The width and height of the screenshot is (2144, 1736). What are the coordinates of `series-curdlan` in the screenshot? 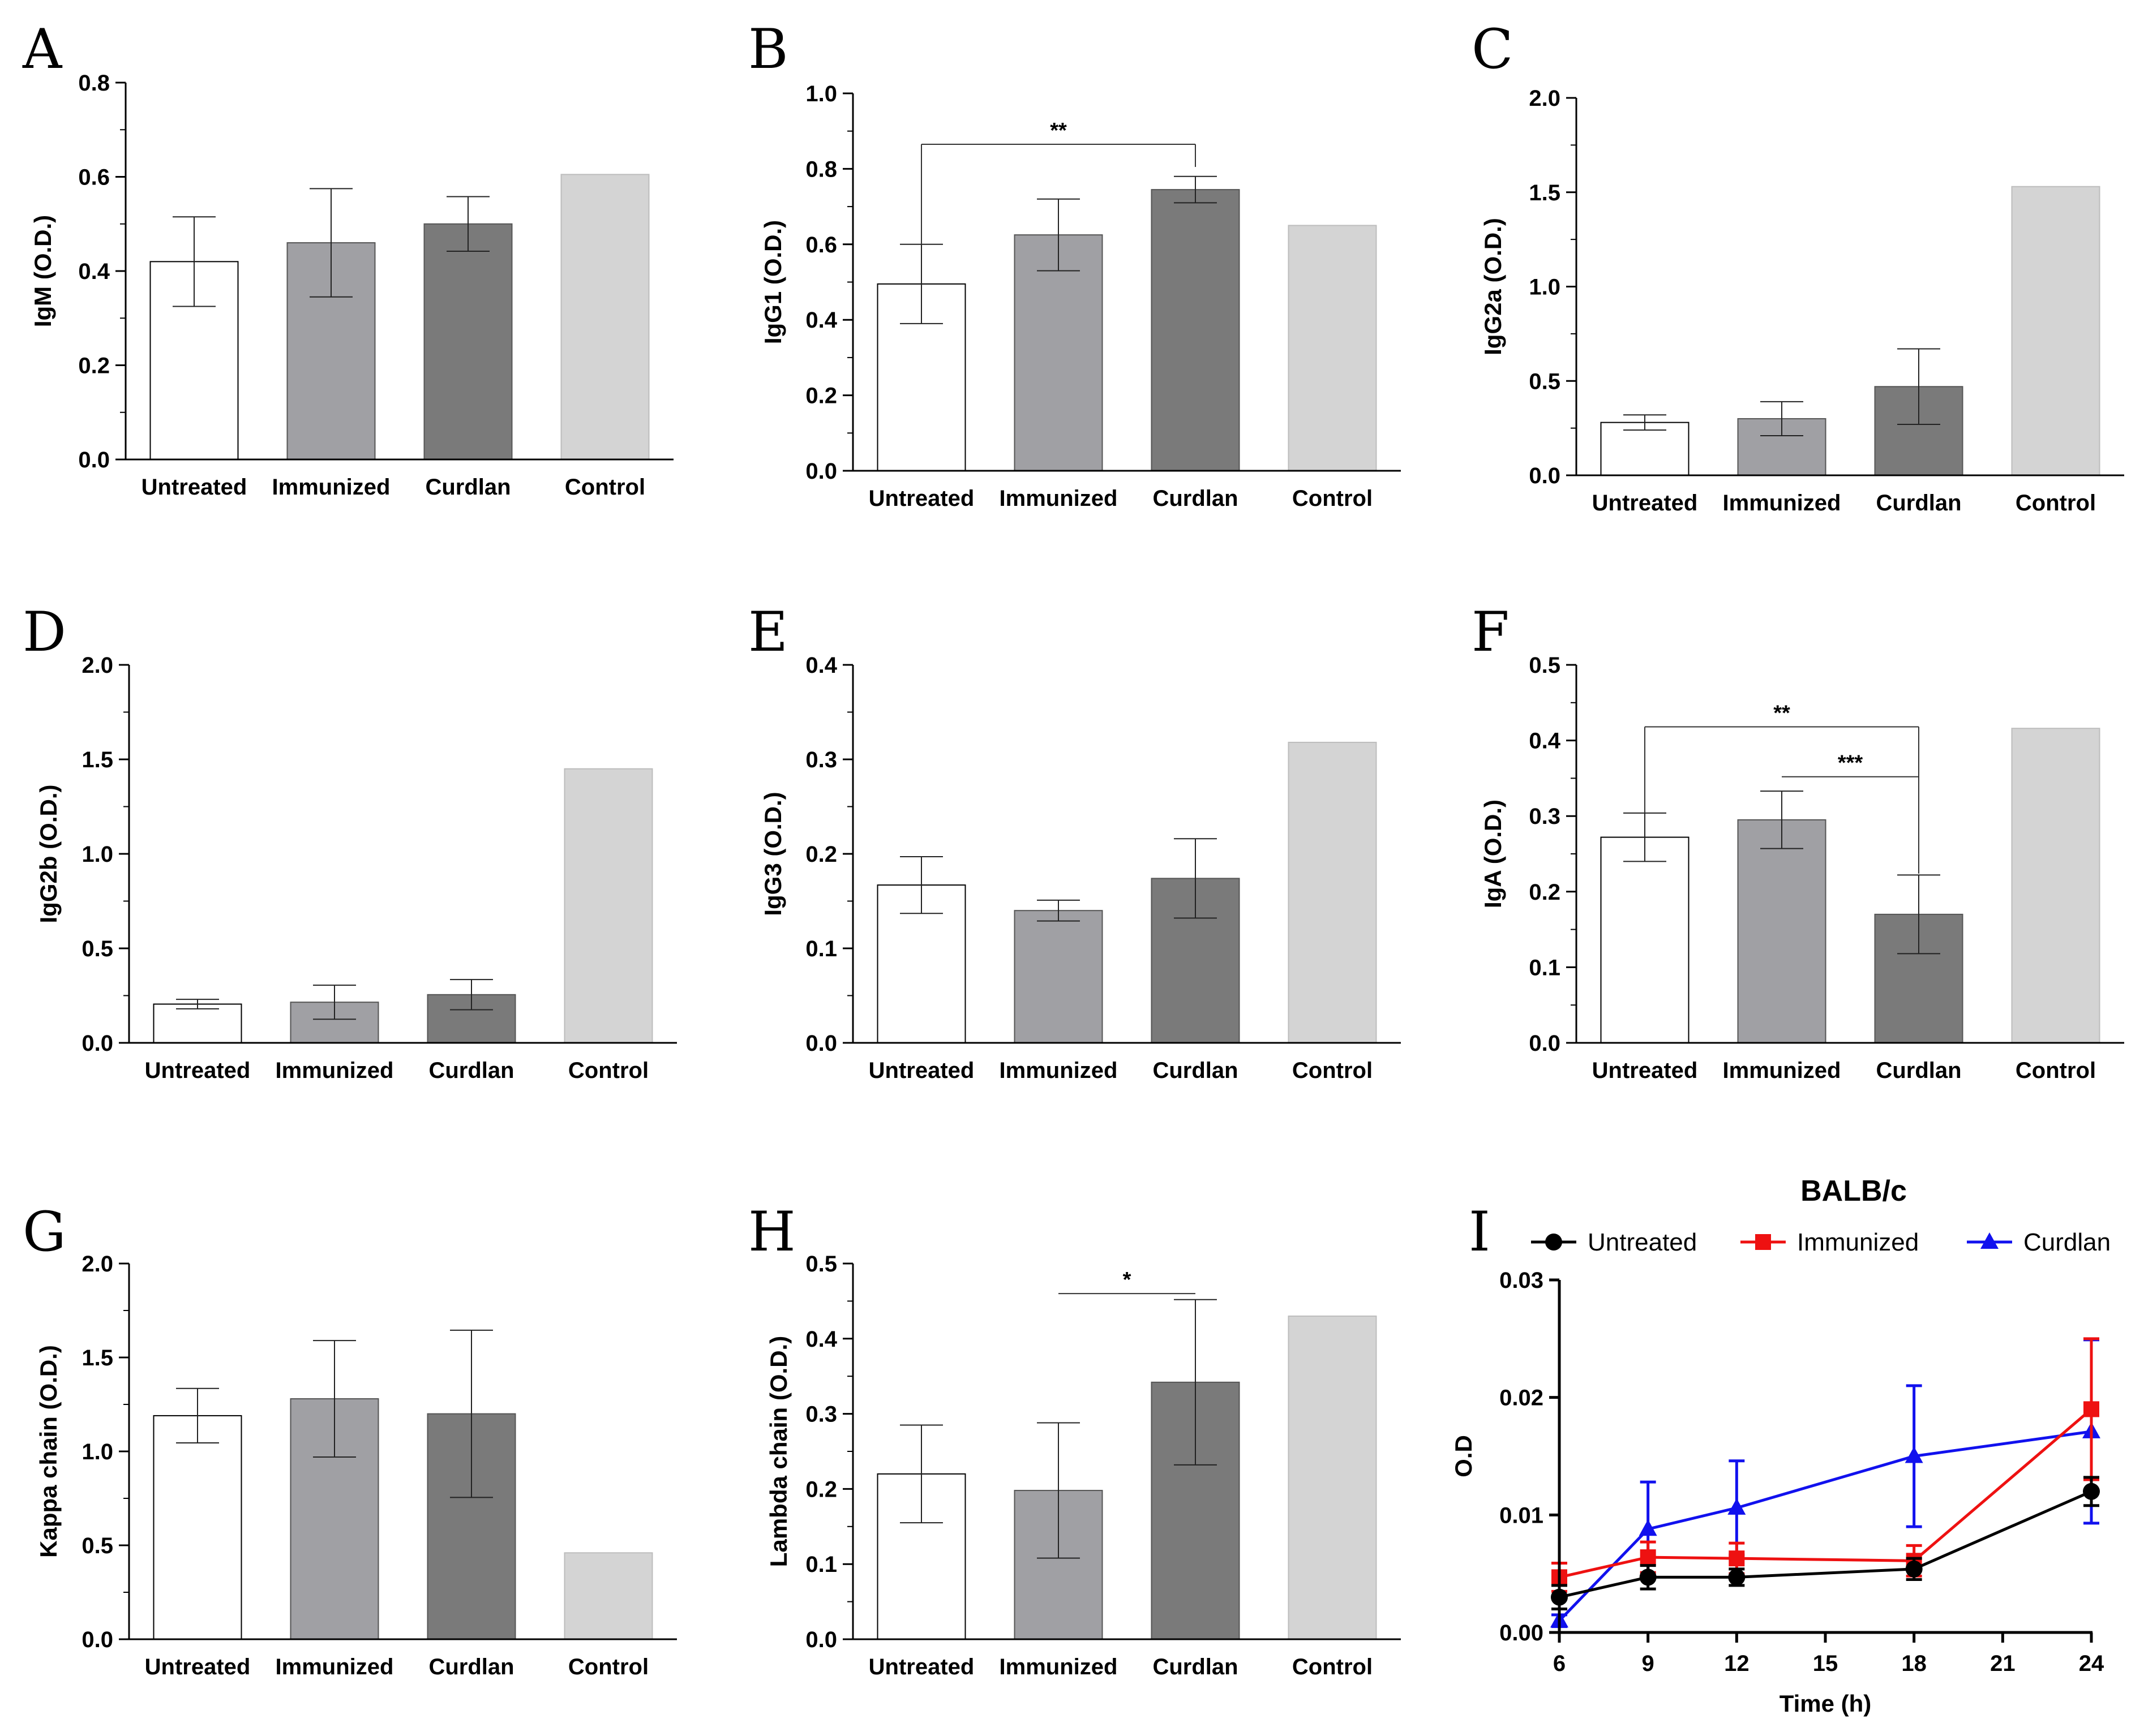 It's located at (1825, 1483).